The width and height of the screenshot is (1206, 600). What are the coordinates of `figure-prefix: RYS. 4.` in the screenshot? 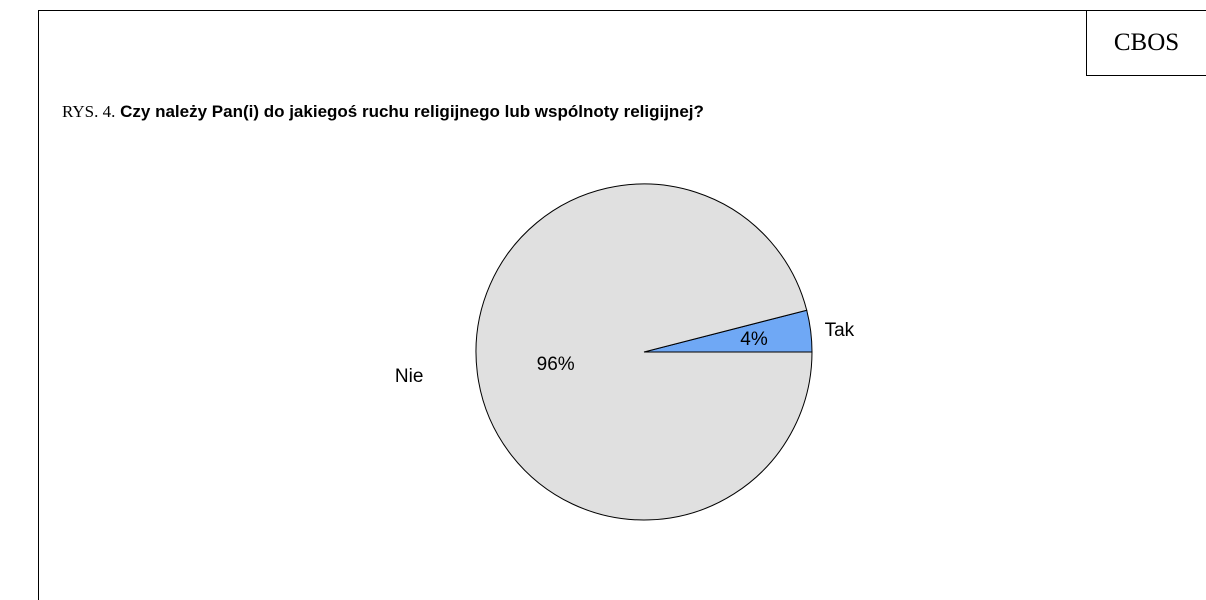 It's located at (89, 111).